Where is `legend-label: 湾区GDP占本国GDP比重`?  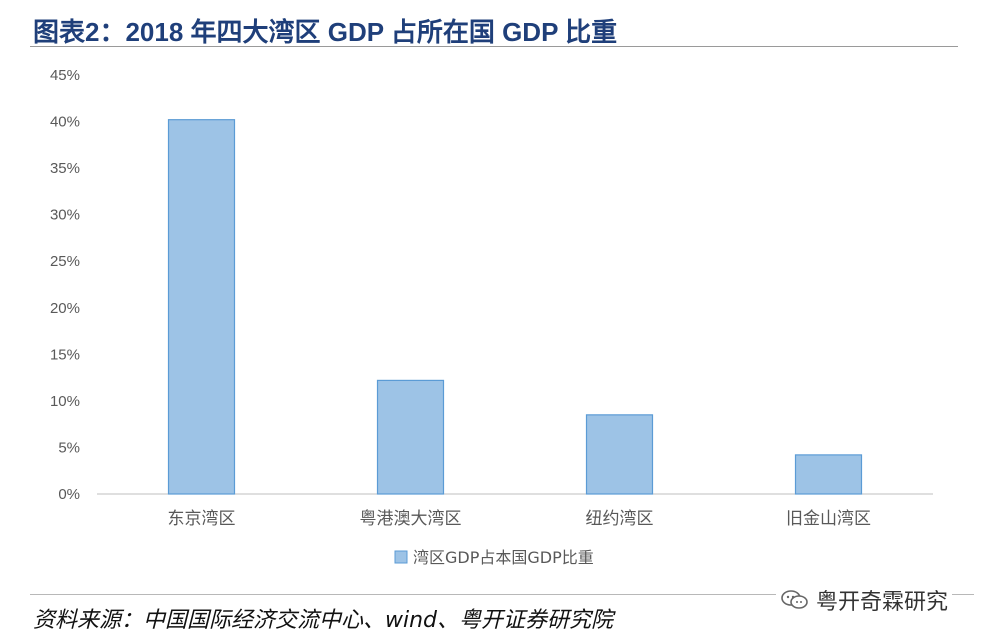 legend-label: 湾区GDP占本国GDP比重 is located at coordinates (503, 557).